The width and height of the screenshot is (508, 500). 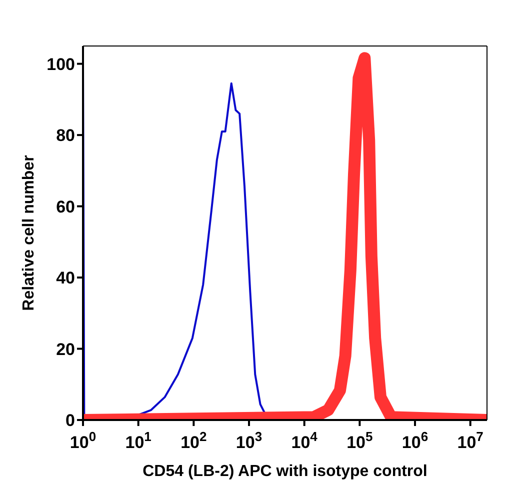 I want to click on x-tick-label: 10$^{5}$, so click(x=359, y=440).